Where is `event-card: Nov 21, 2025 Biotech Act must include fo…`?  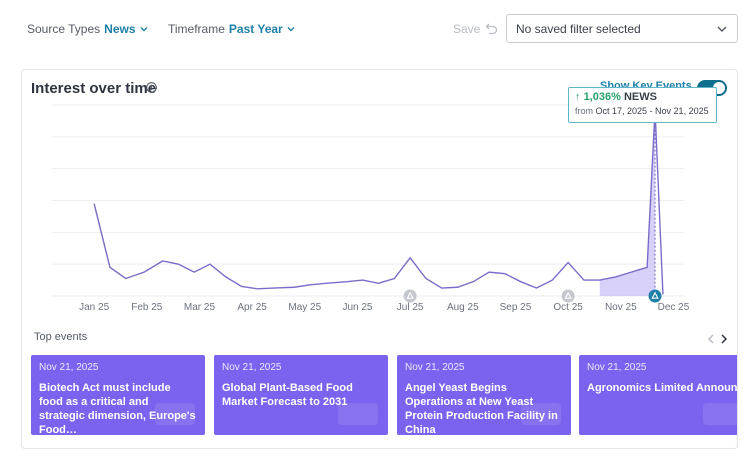 event-card: Nov 21, 2025 Biotech Act must include fo… is located at coordinates (118, 395).